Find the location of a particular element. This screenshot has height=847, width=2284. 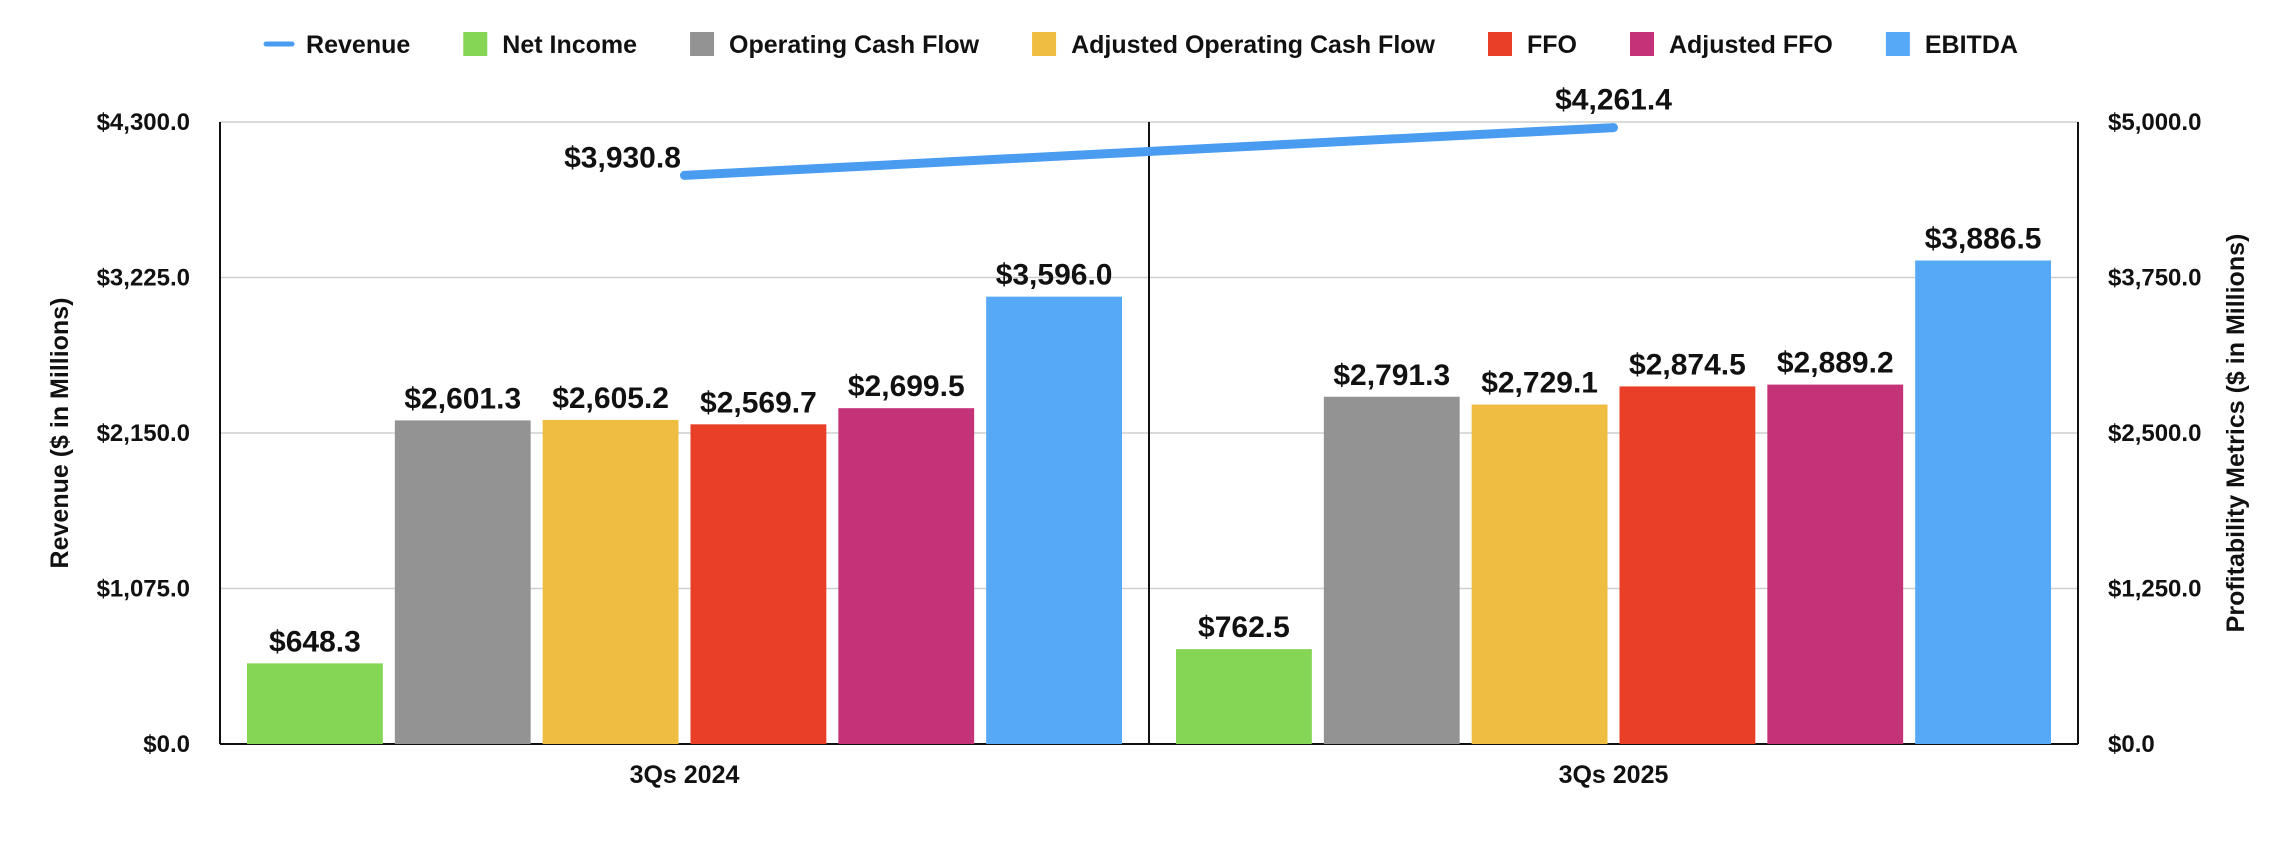

line-value-label: $4,261.4 is located at coordinates (1613, 100).